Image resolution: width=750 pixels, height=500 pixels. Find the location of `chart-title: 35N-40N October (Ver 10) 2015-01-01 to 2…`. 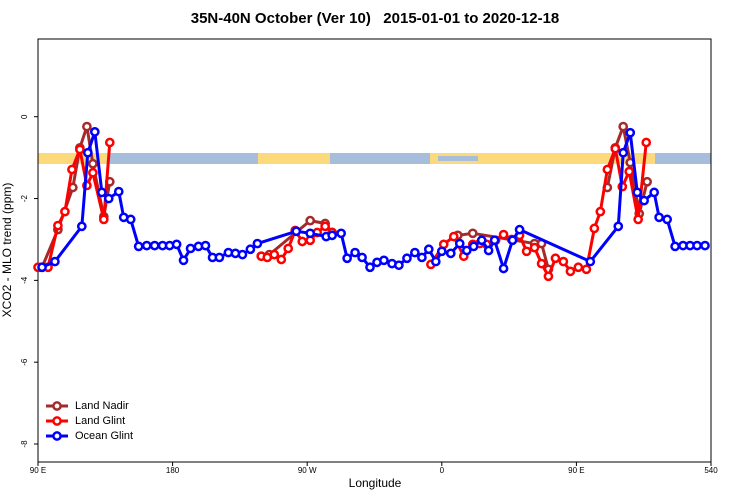

chart-title: 35N-40N October (Ver 10) 2015-01-01 to 2… is located at coordinates (375, 18).